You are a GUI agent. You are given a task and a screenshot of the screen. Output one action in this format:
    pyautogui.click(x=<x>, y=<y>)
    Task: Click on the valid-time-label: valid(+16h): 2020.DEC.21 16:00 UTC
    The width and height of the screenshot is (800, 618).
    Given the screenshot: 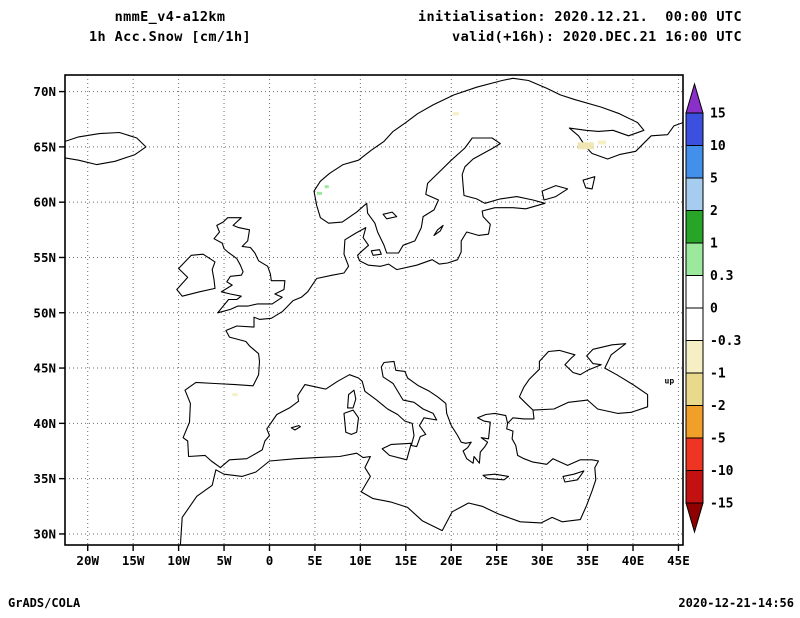 What is the action you would take?
    pyautogui.click(x=597, y=37)
    